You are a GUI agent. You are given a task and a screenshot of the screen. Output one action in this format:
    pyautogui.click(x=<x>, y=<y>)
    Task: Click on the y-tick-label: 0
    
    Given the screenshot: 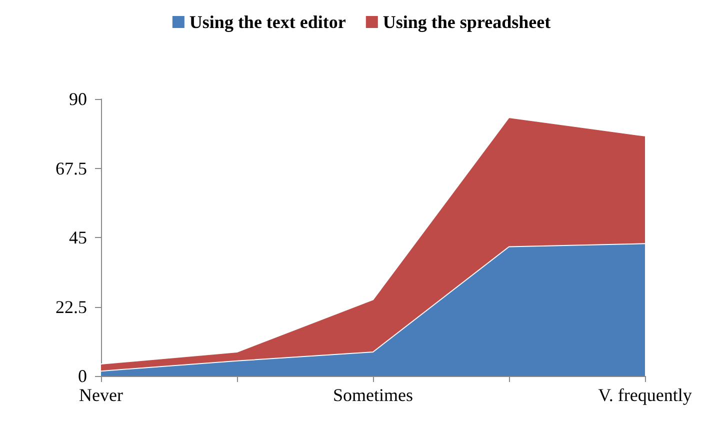 What is the action you would take?
    pyautogui.click(x=82, y=376)
    